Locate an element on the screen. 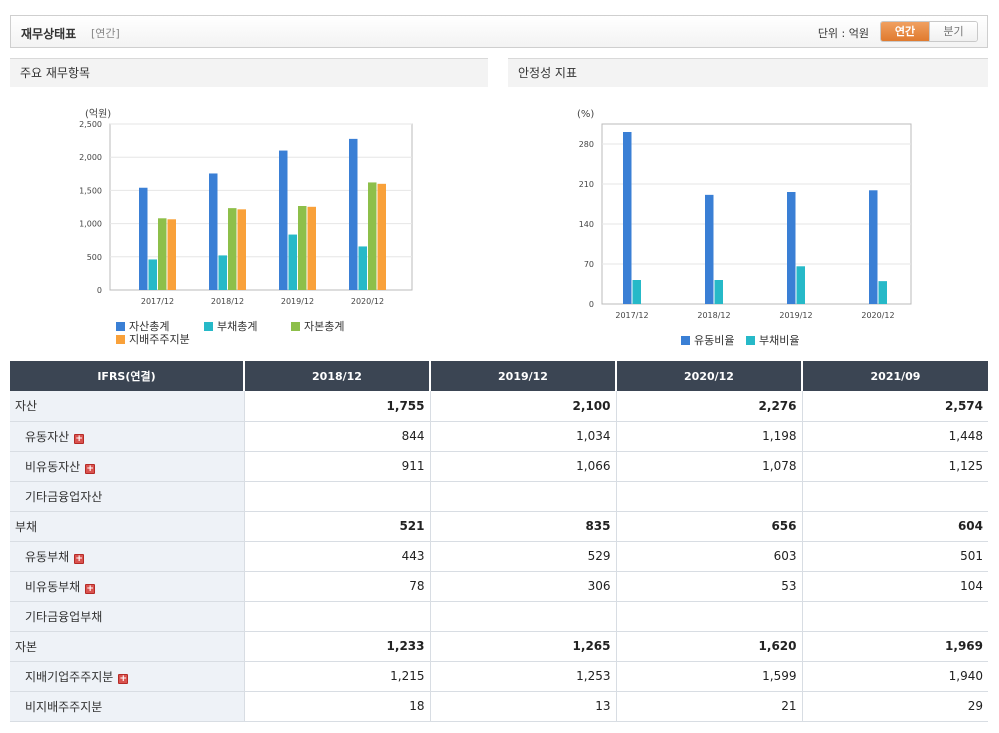 The height and width of the screenshot is (733, 999). value-cell: 18 is located at coordinates (337, 706).